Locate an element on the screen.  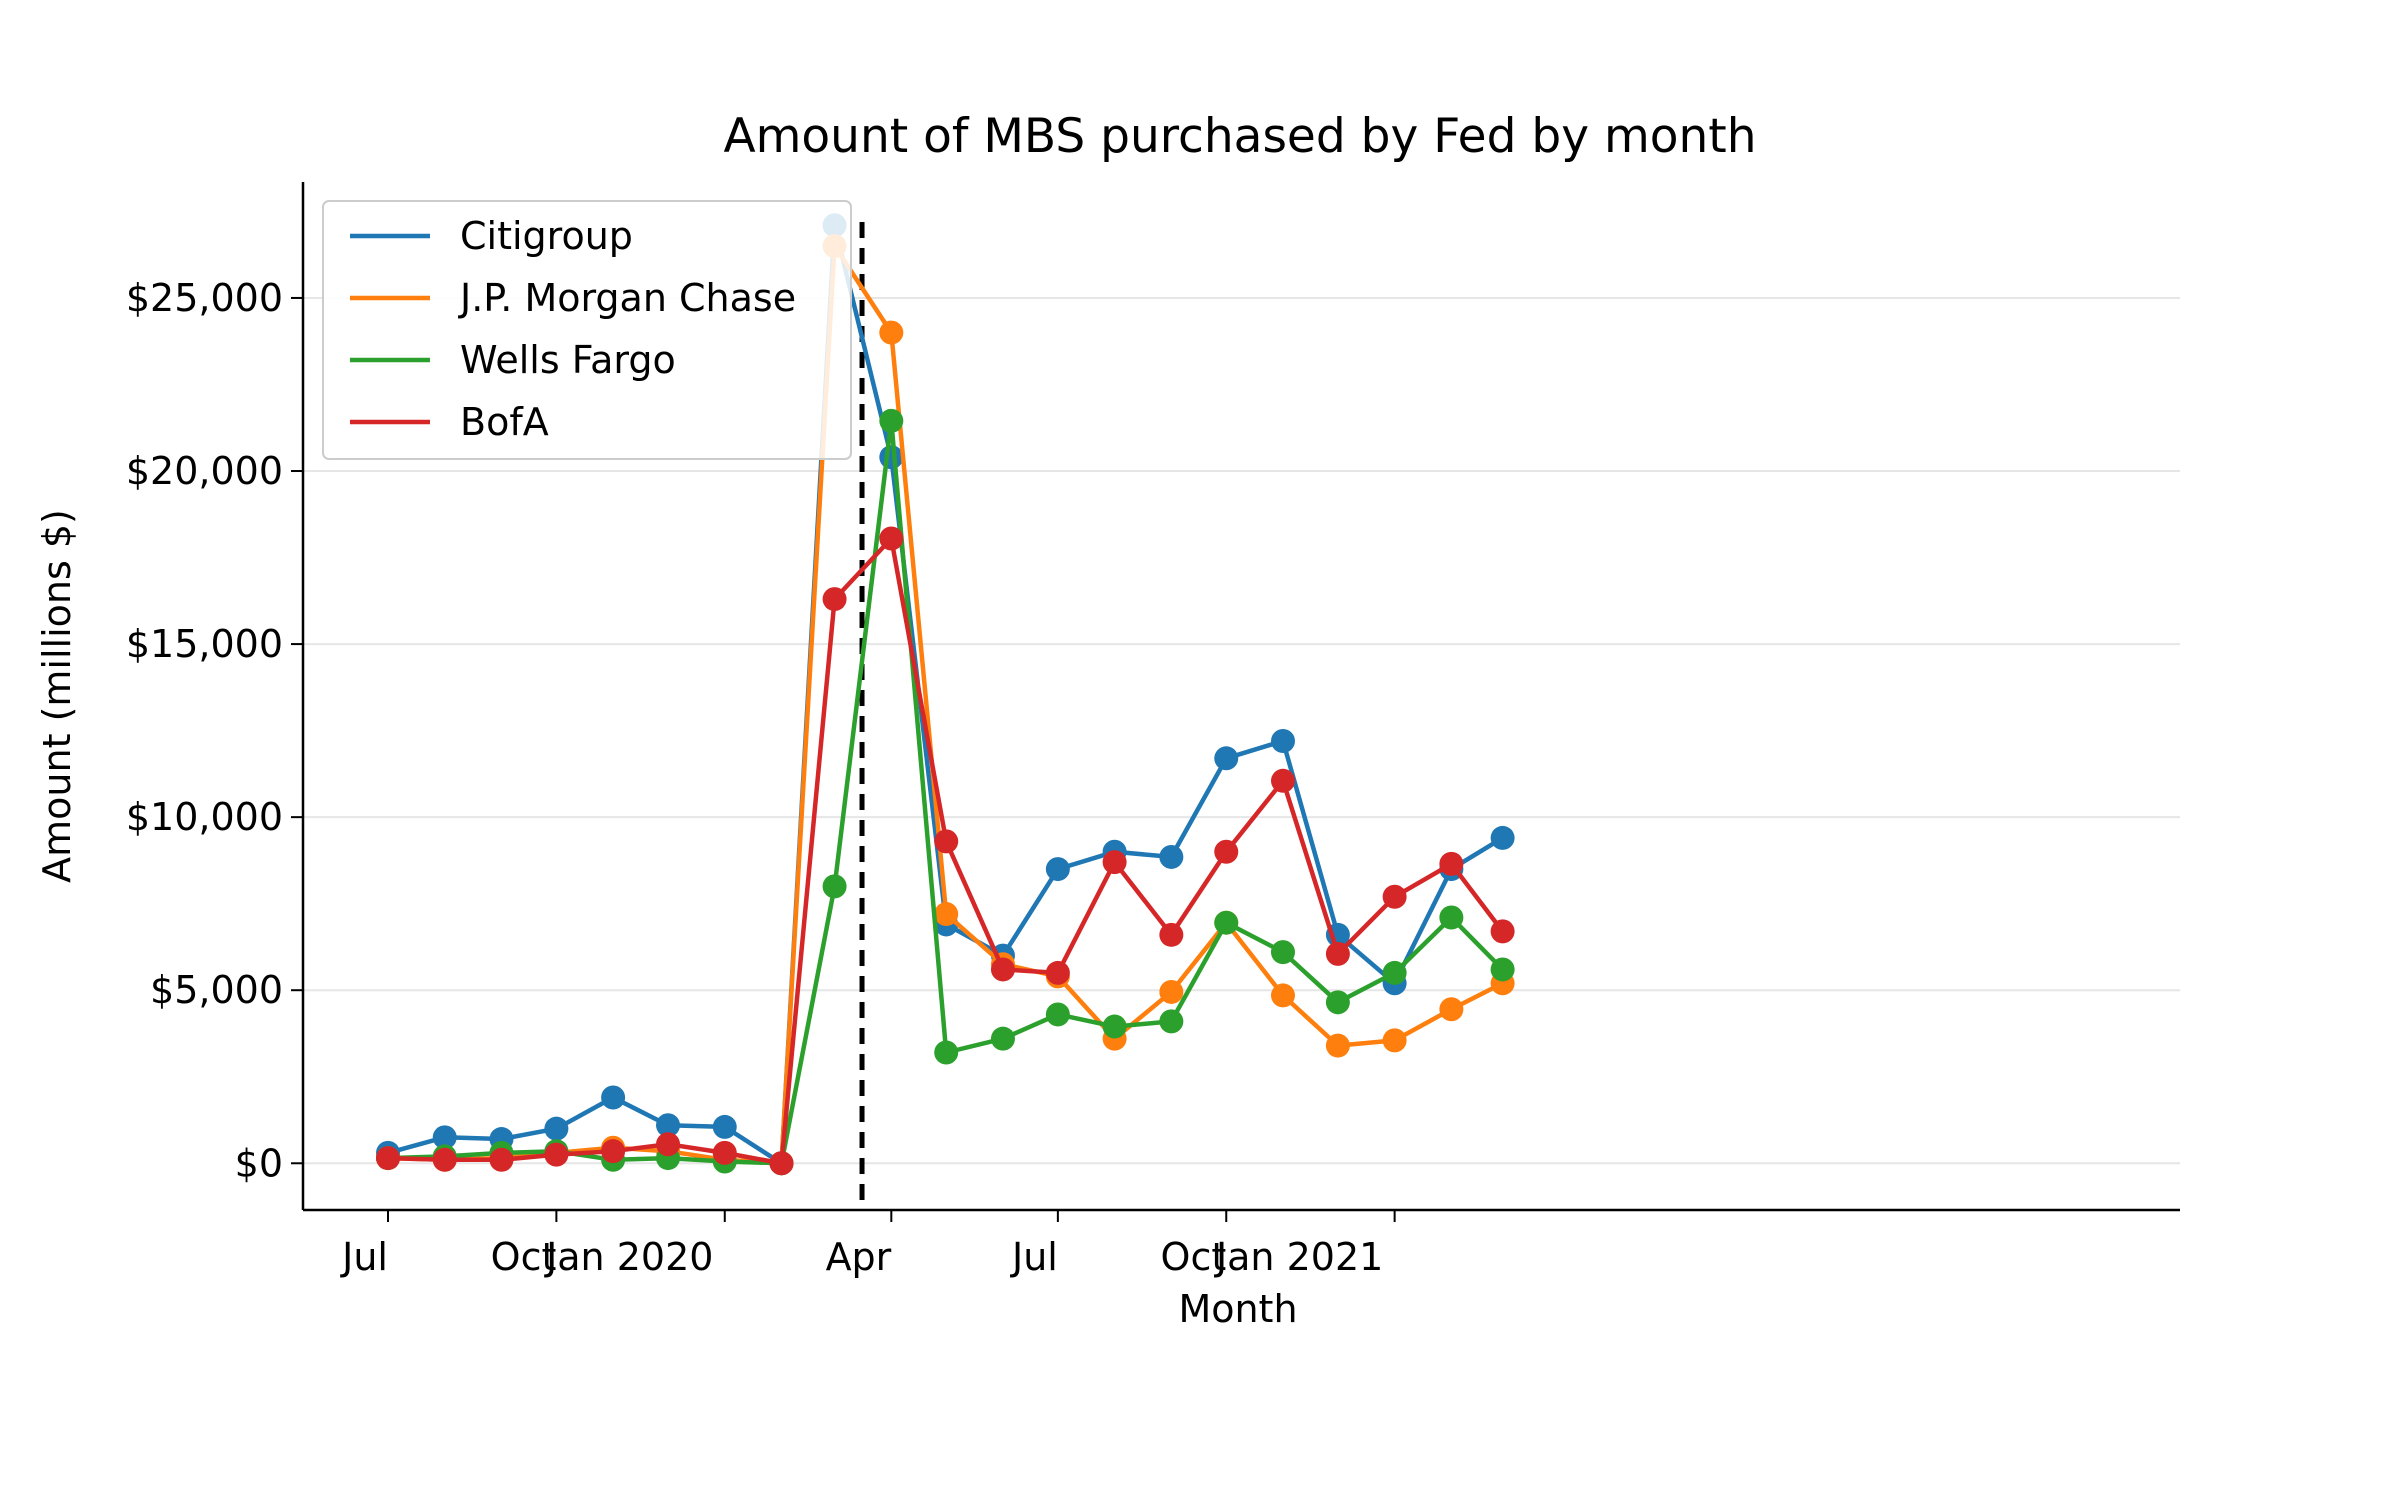
legend-box is located at coordinates (587, 330).